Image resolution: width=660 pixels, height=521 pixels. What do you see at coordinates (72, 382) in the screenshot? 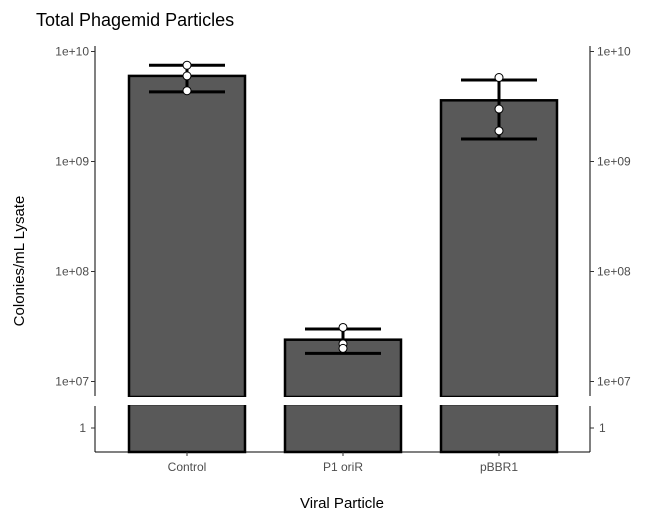
I see `y-tick-label: 1e+07` at bounding box center [72, 382].